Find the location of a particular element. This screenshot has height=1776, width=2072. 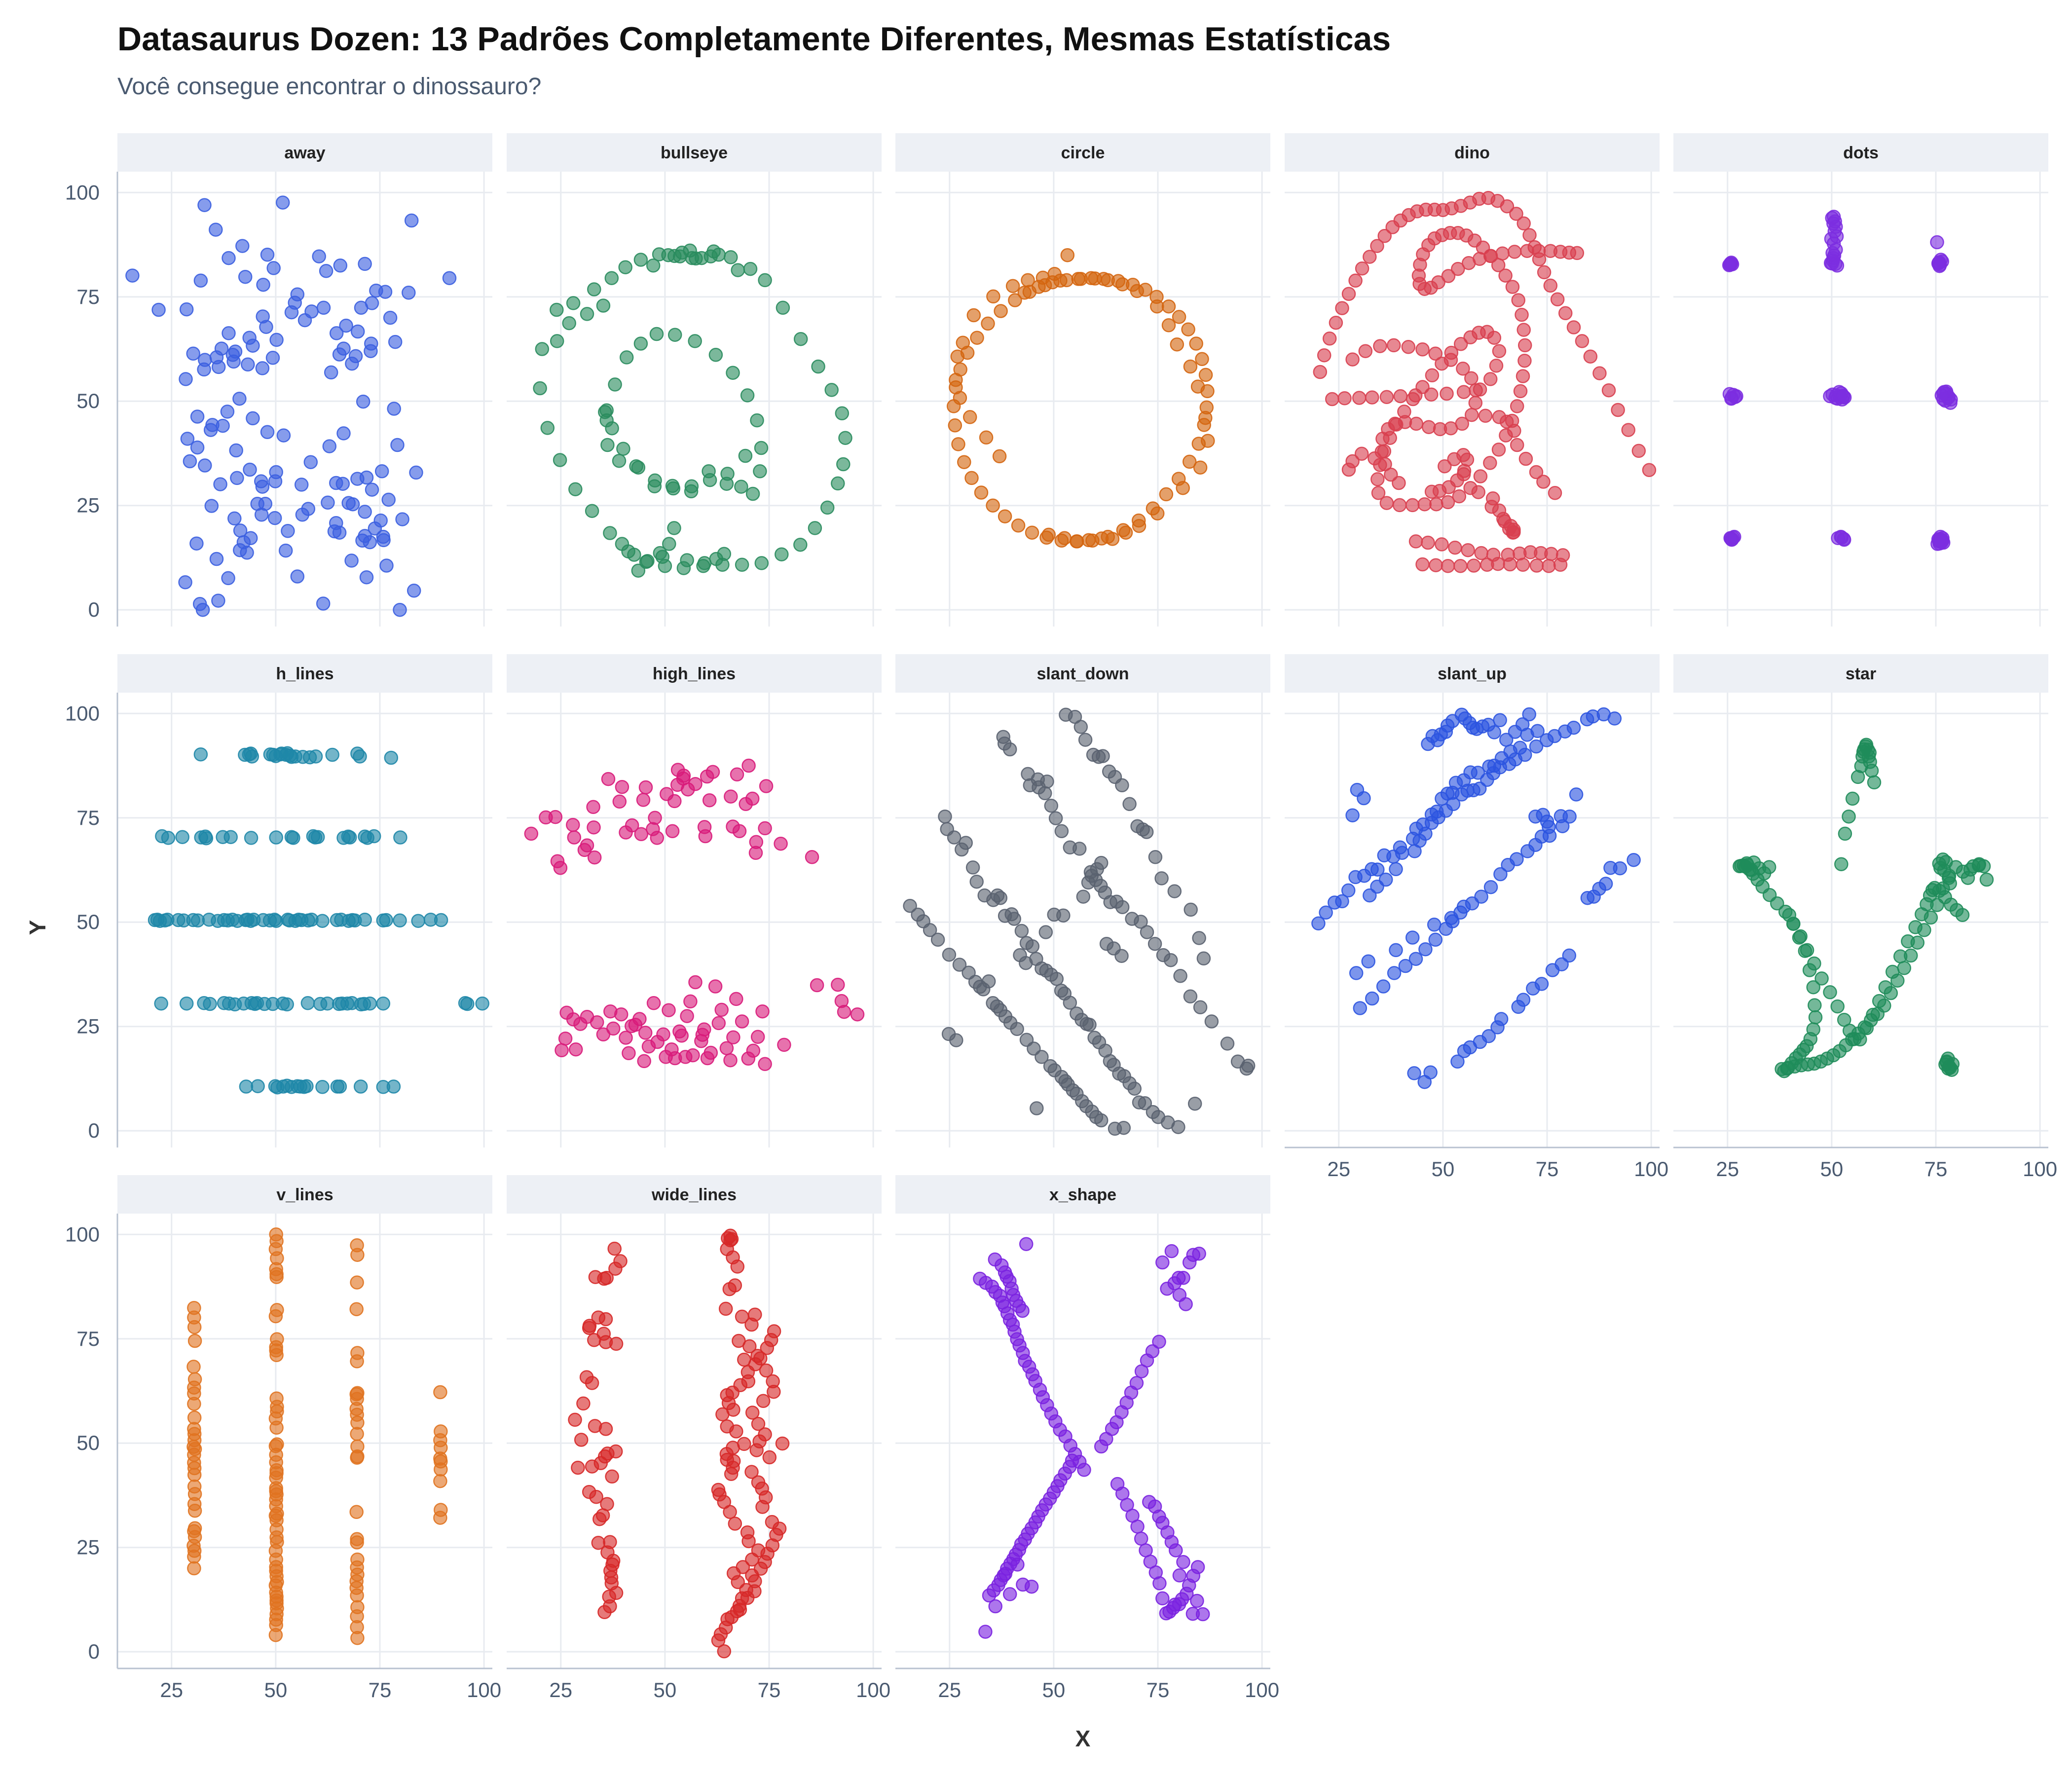

facet-panel-slant_down: slant_down is located at coordinates (1083, 901).